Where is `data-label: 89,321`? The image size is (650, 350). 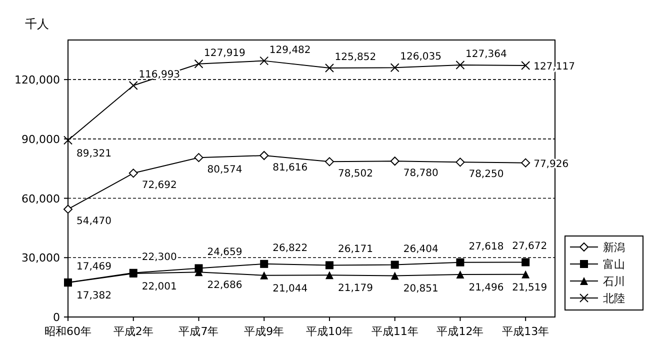
data-label: 89,321 is located at coordinates (94, 154).